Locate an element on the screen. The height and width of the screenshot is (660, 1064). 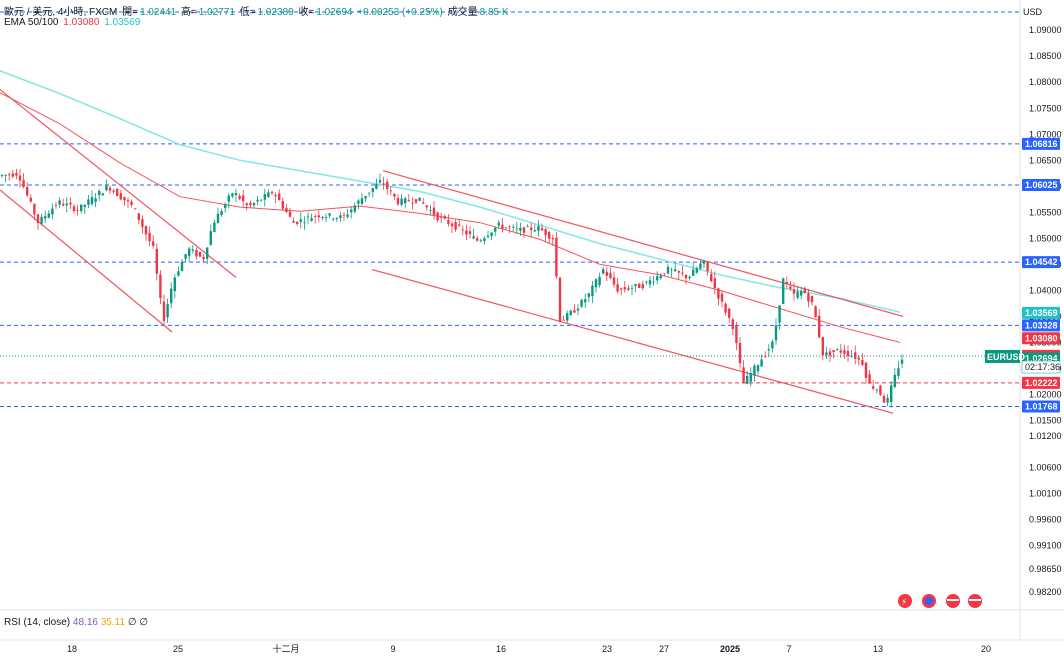
price-tag-label: 1.03080 is located at coordinates (1041, 338).